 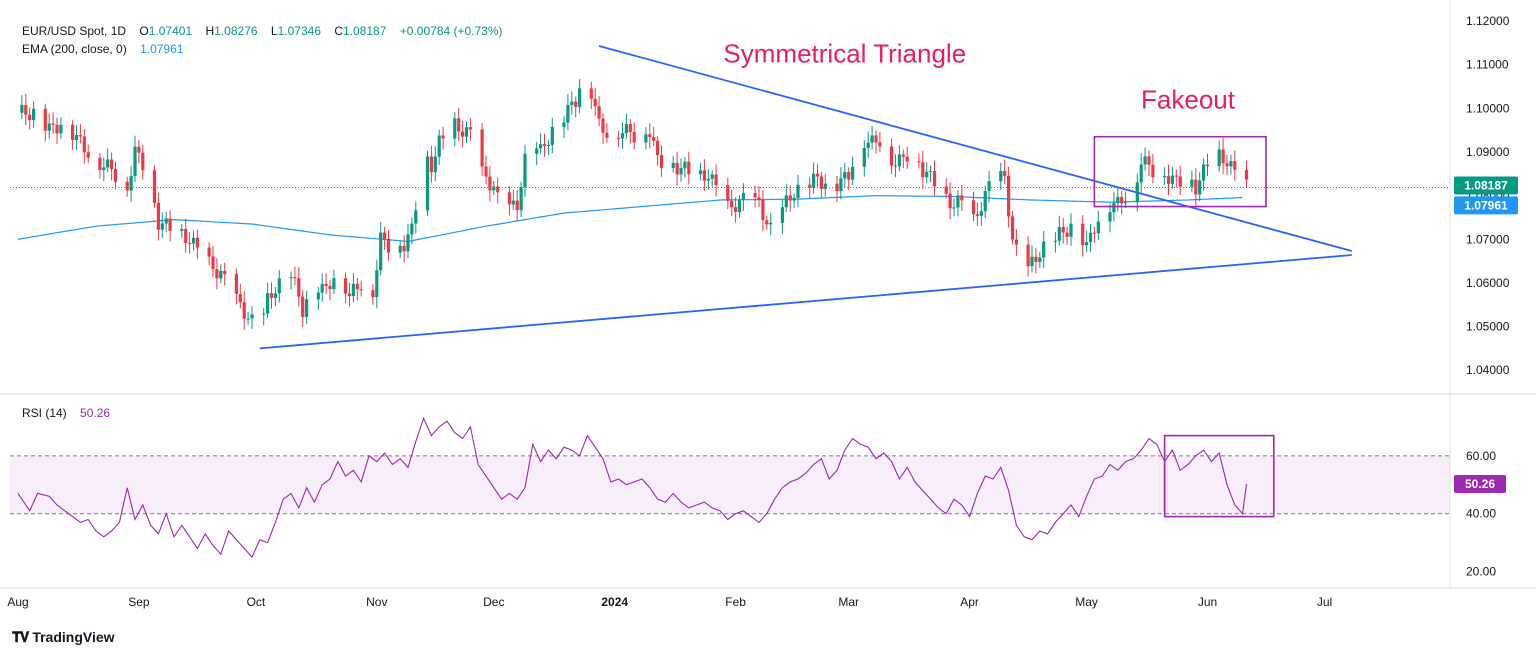 I want to click on price-tick-label: 1.09000, so click(x=1488, y=152).